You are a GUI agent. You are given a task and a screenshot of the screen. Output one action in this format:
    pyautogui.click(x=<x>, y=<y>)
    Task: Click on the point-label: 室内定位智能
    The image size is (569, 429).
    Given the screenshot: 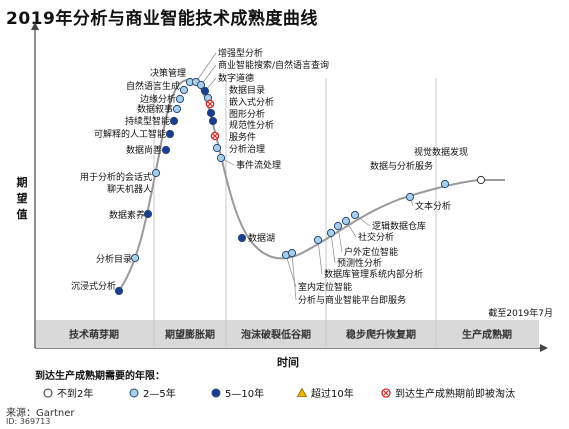 What is the action you would take?
    pyautogui.click(x=325, y=287)
    